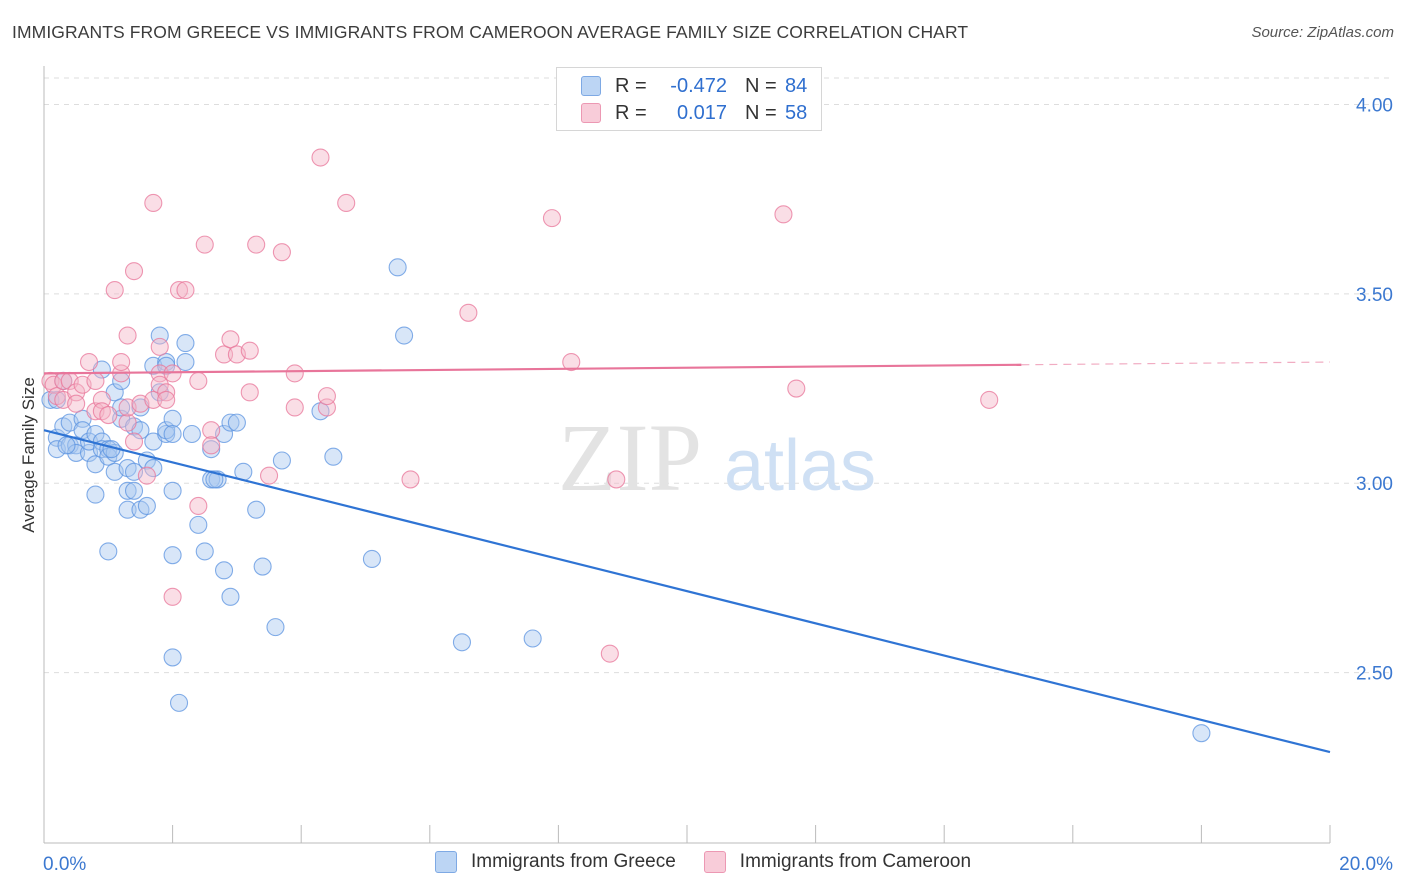 The height and width of the screenshot is (892, 1406). I want to click on trend-line-cameroon, so click(532, 369).